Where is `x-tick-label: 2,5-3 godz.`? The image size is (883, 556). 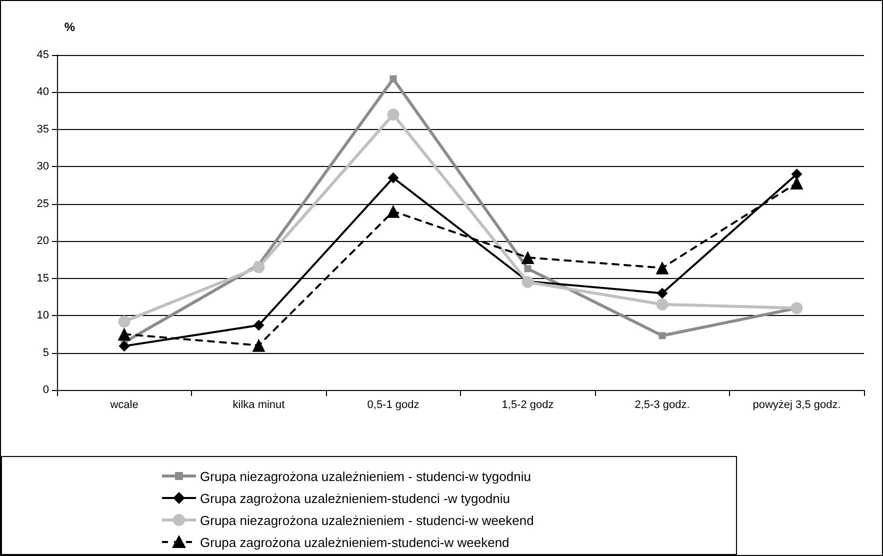 x-tick-label: 2,5-3 godz. is located at coordinates (662, 405).